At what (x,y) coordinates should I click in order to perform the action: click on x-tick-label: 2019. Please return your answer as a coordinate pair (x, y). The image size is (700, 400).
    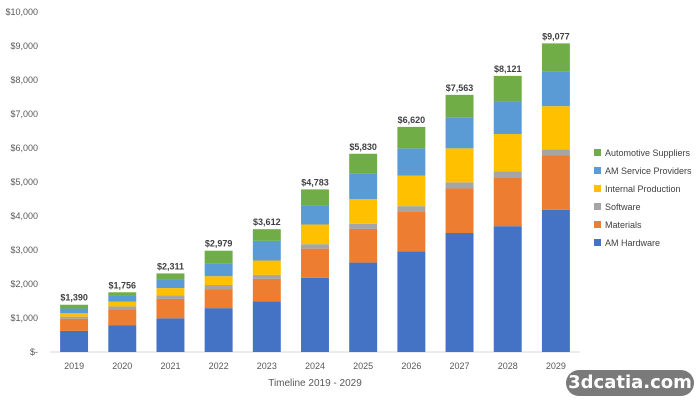
    Looking at the image, I should click on (74, 366).